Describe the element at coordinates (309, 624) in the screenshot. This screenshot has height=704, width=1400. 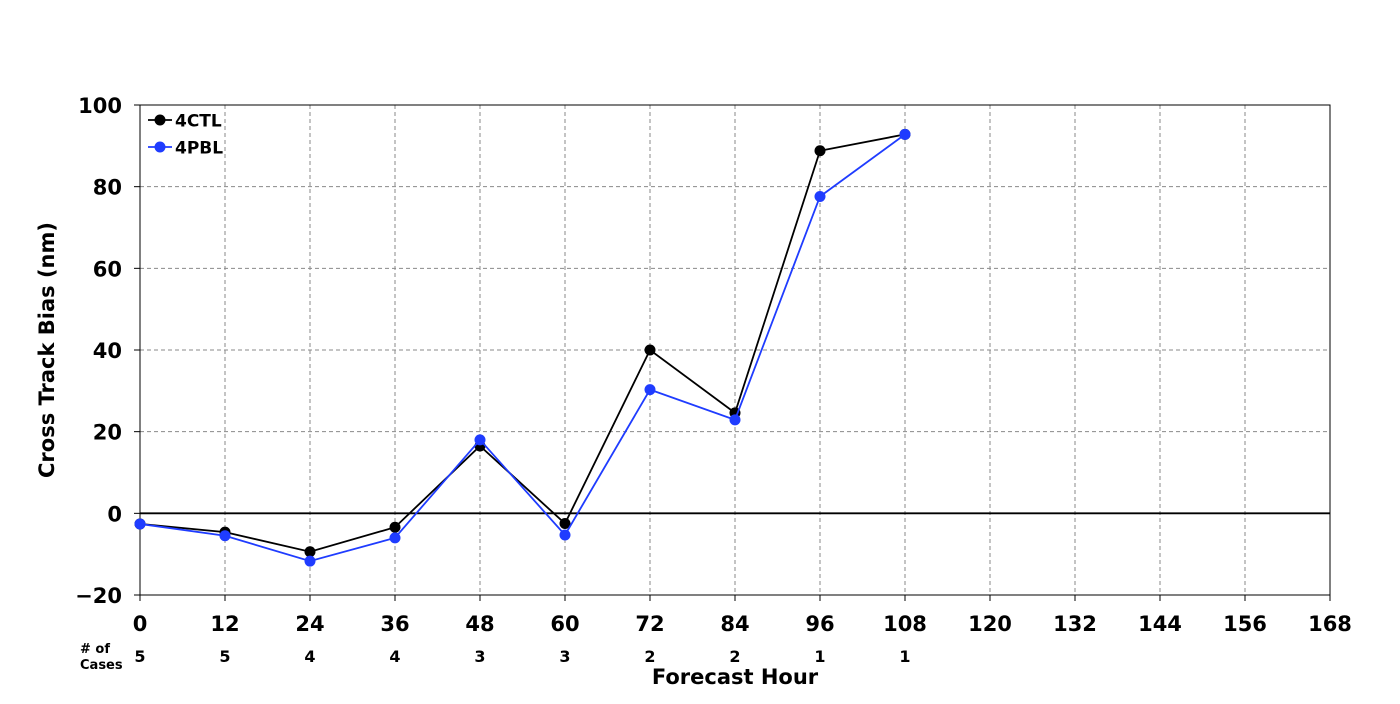
I see `x-tick-label: 24` at that location.